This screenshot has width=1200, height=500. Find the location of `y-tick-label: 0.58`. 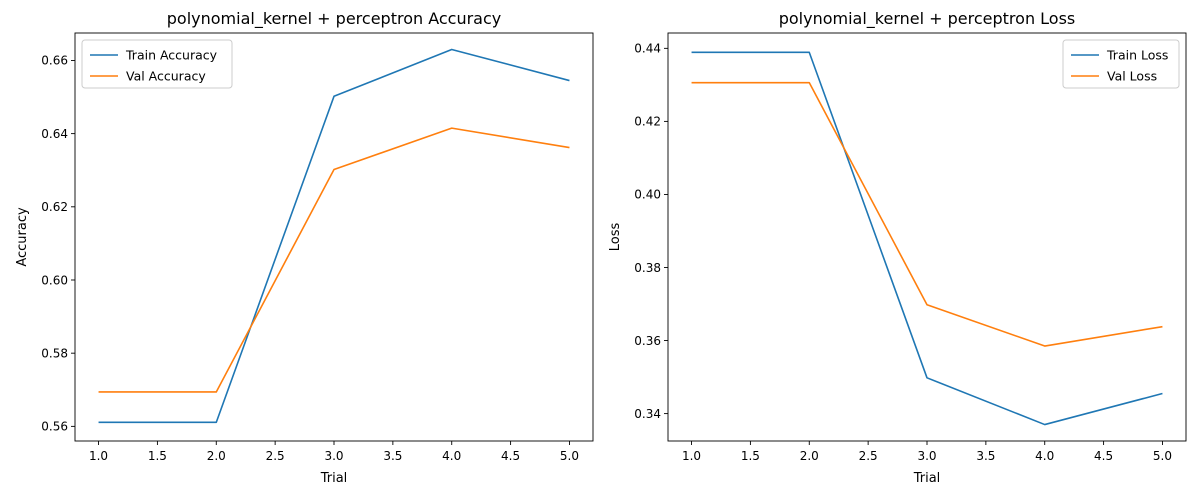

y-tick-label: 0.58 is located at coordinates (54, 353).